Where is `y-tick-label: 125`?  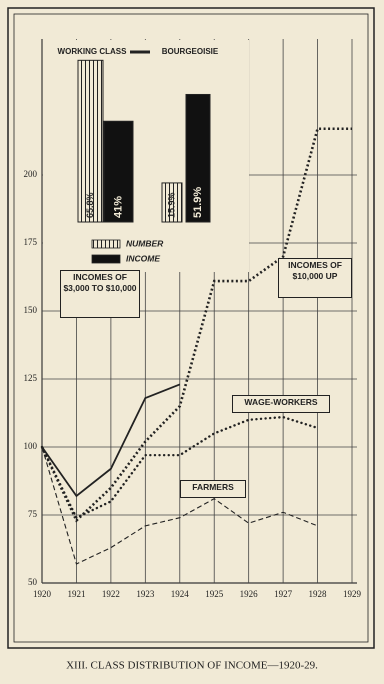
y-tick-label: 125 is located at coordinates (31, 378).